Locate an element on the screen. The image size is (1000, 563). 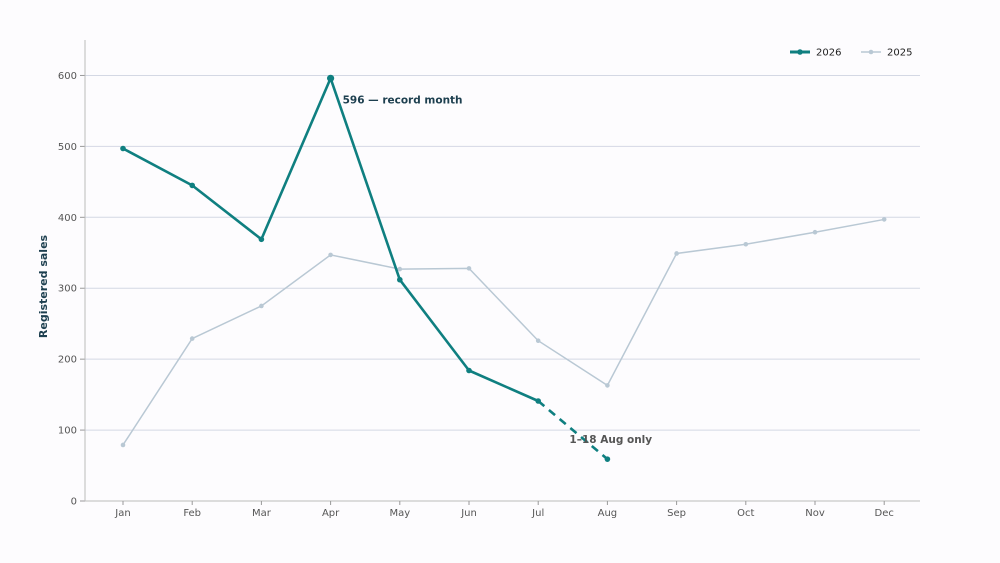
y-tick-label: 300 is located at coordinates (67, 289).